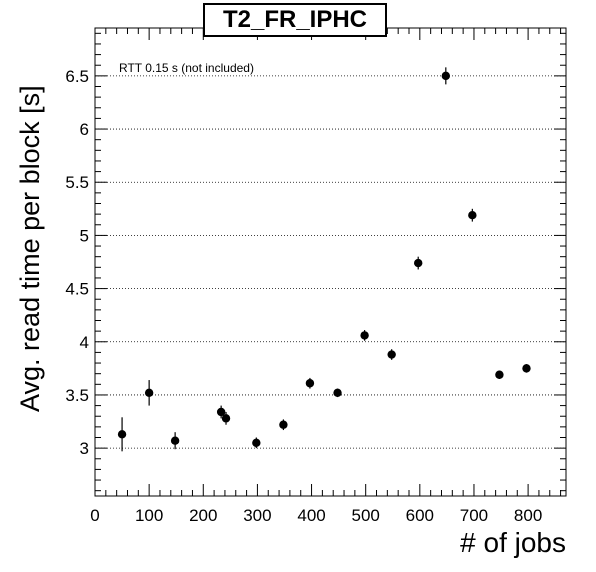 The height and width of the screenshot is (572, 596). What do you see at coordinates (203, 515) in the screenshot?
I see `x-tick-label: 200` at bounding box center [203, 515].